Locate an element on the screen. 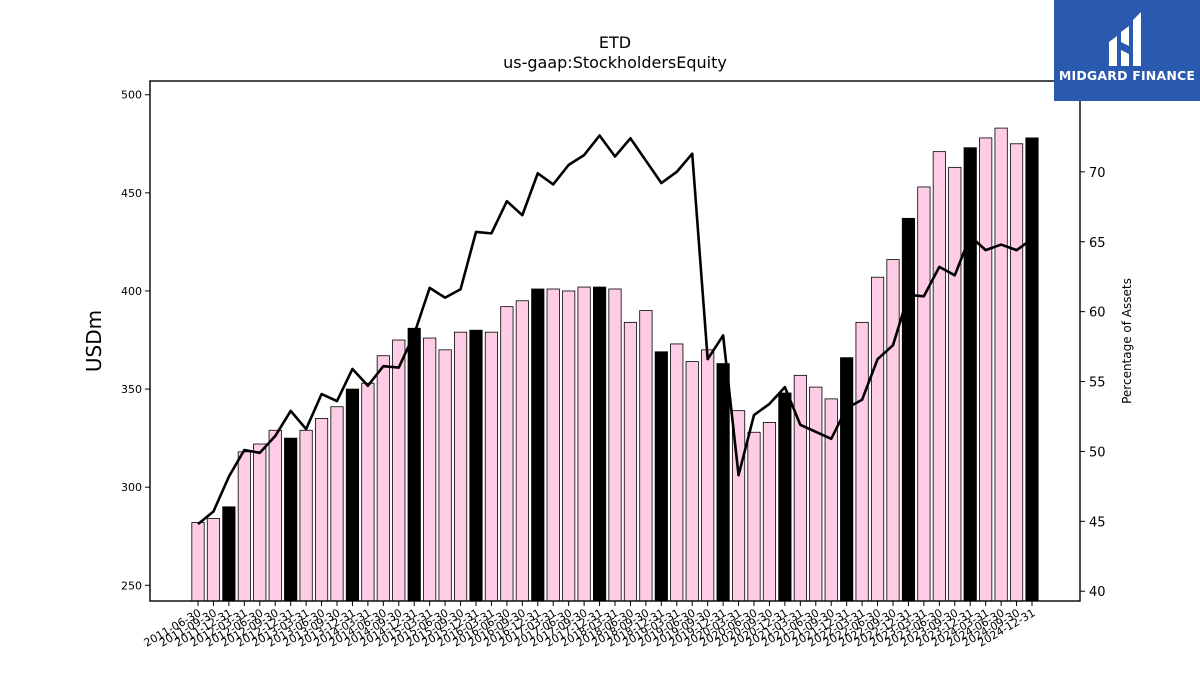 The height and width of the screenshot is (675, 1200). right-tick-label: 60 is located at coordinates (1097, 313).